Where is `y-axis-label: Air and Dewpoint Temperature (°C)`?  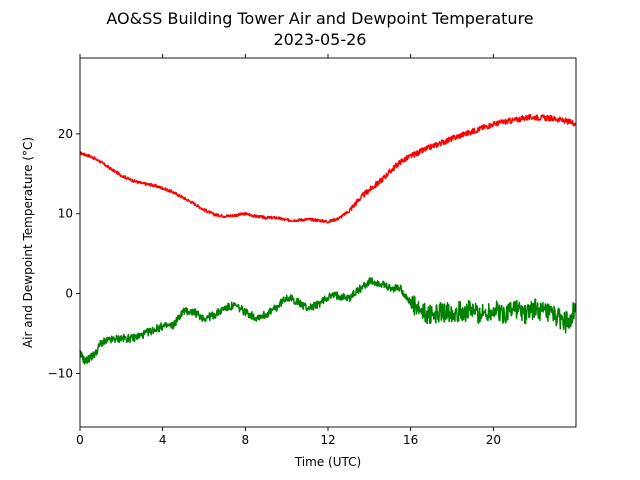 y-axis-label: Air and Dewpoint Temperature (°C) is located at coordinates (28, 242).